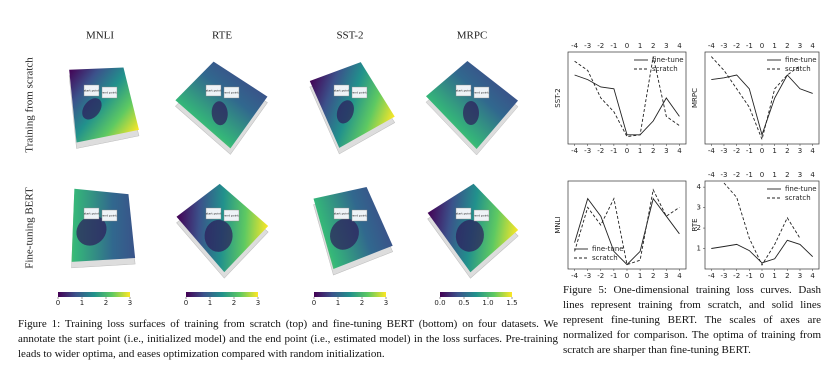  What do you see at coordinates (511, 303) in the screenshot?
I see `colorbar-tick-label: 1.5` at bounding box center [511, 303].